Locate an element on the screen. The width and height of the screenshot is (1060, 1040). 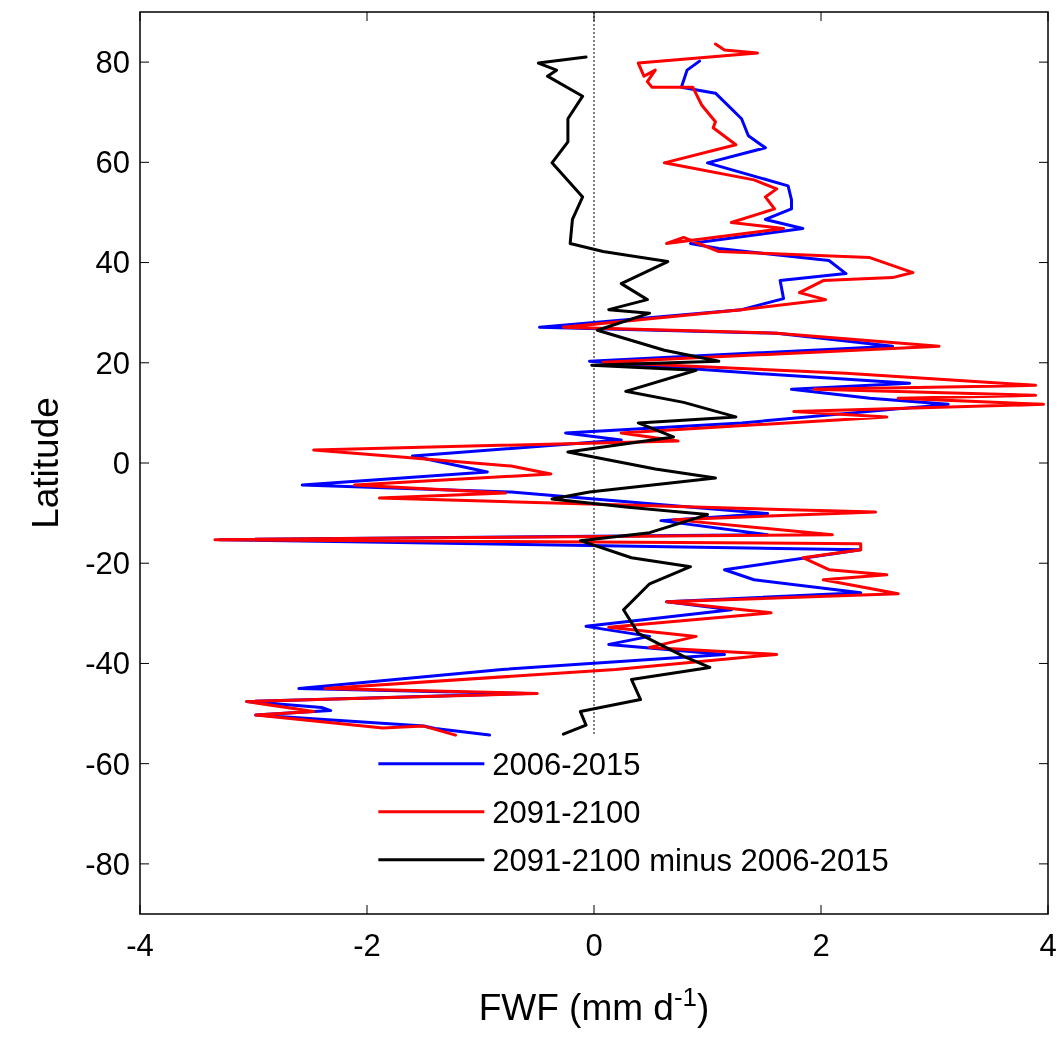
x-axis-title: FWF (mm d$^{-1}$) is located at coordinates (594, 1005).